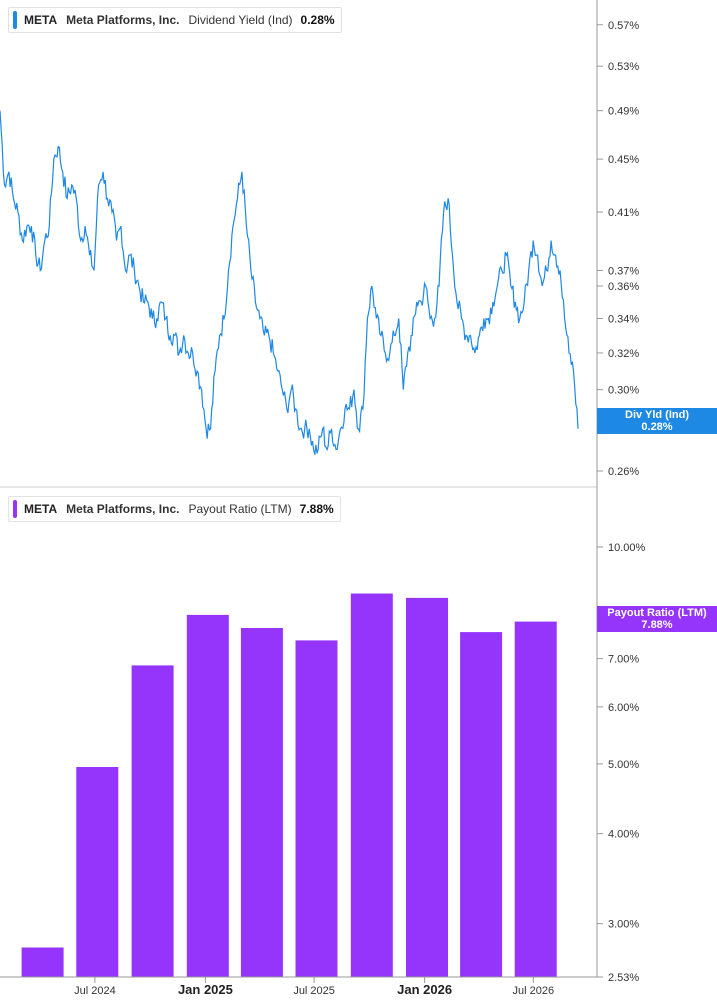 This screenshot has height=1005, width=717. Describe the element at coordinates (15, 20) in the screenshot. I see `legend-swatch-yield` at that location.